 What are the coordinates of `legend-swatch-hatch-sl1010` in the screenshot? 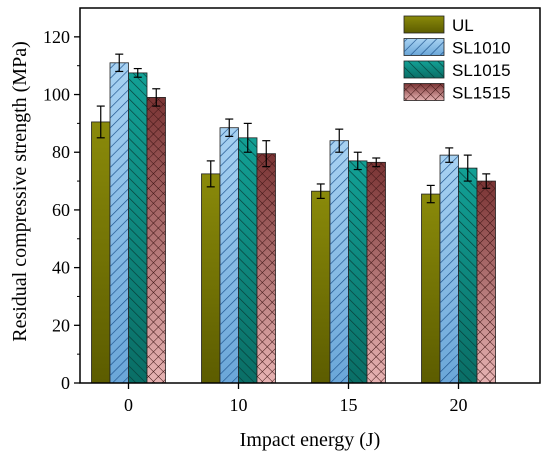 It's located at (424, 47).